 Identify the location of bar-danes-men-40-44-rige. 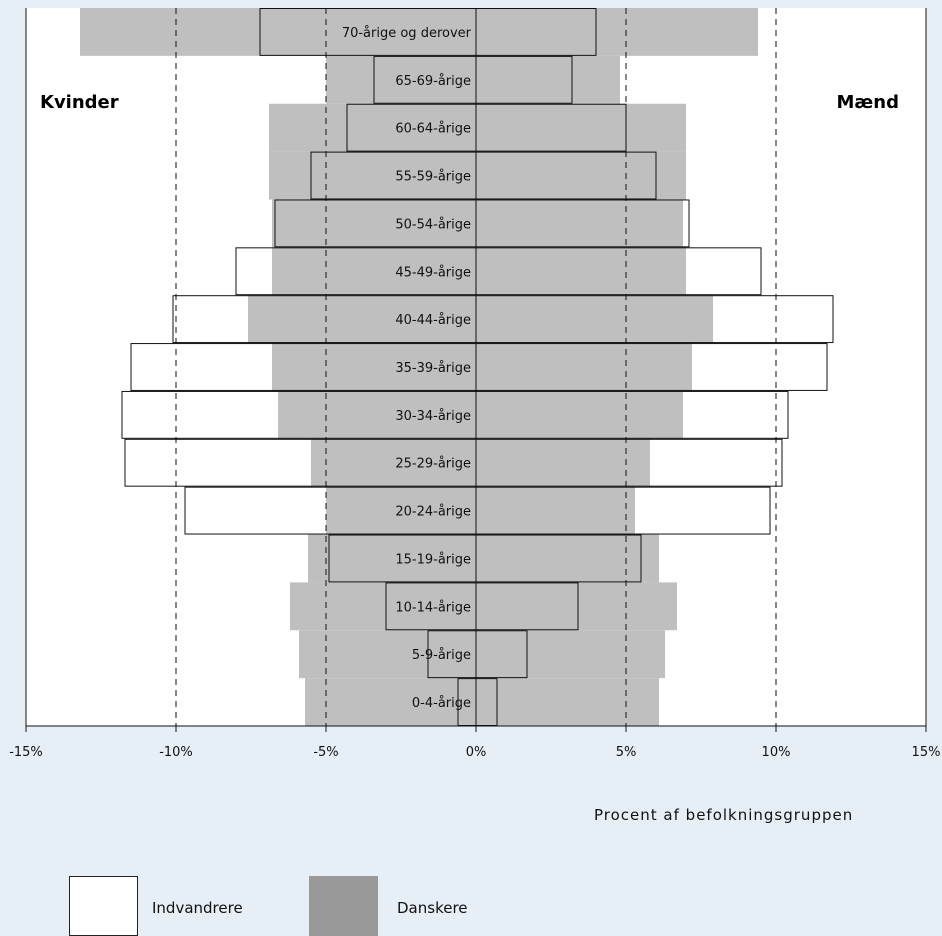
(594, 319).